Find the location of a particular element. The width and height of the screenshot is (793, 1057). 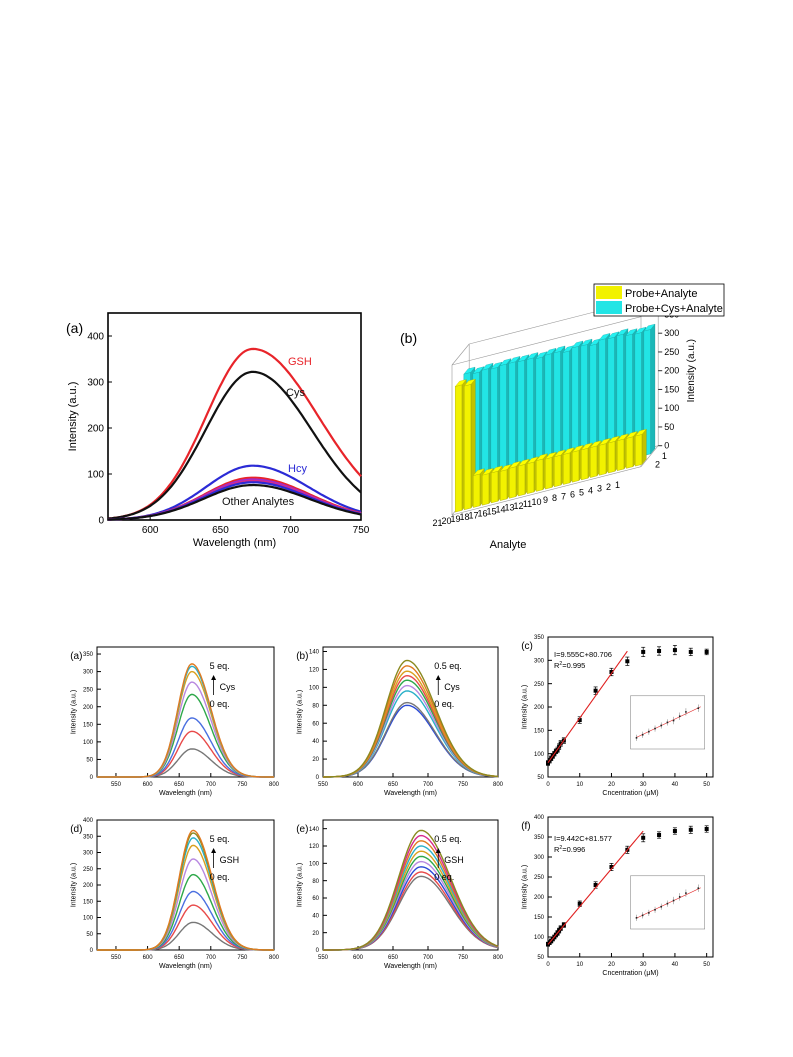

arrow-head-icon is located at coordinates (214, 677).